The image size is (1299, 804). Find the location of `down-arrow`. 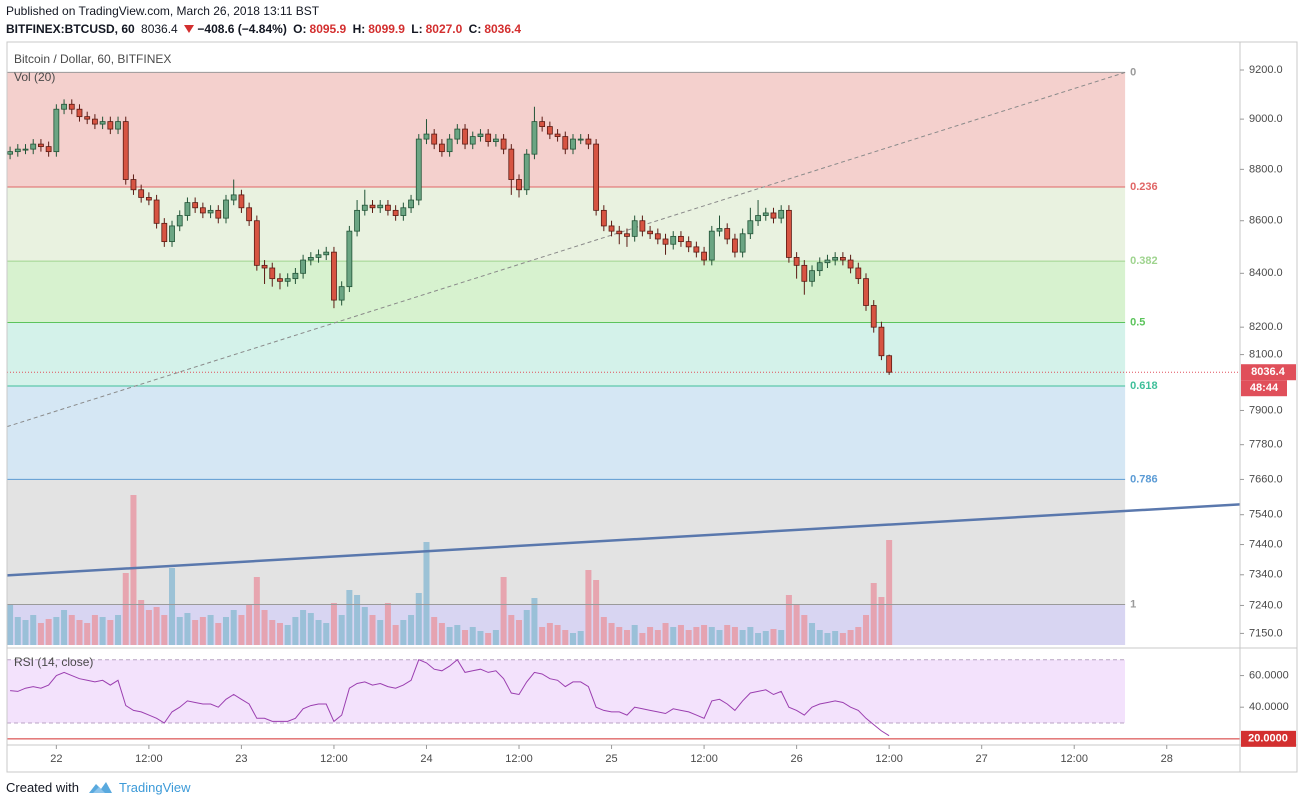

down-arrow is located at coordinates (189, 29).